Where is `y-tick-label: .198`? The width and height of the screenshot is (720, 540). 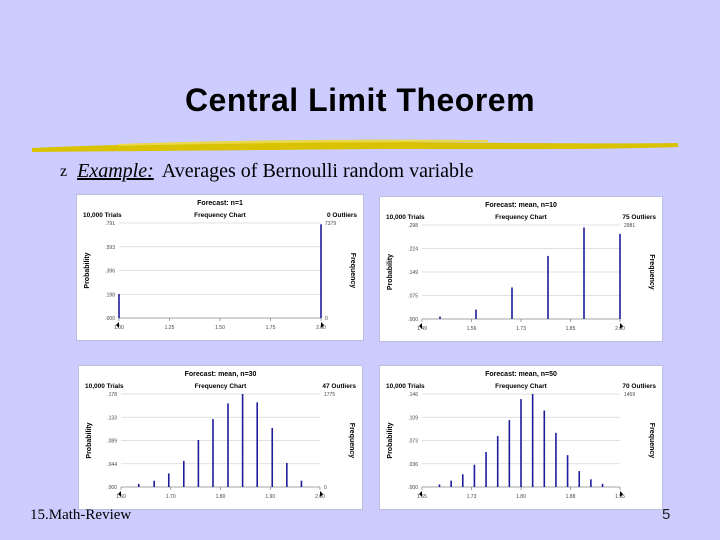 y-tick-label: .198 is located at coordinates (110, 295).